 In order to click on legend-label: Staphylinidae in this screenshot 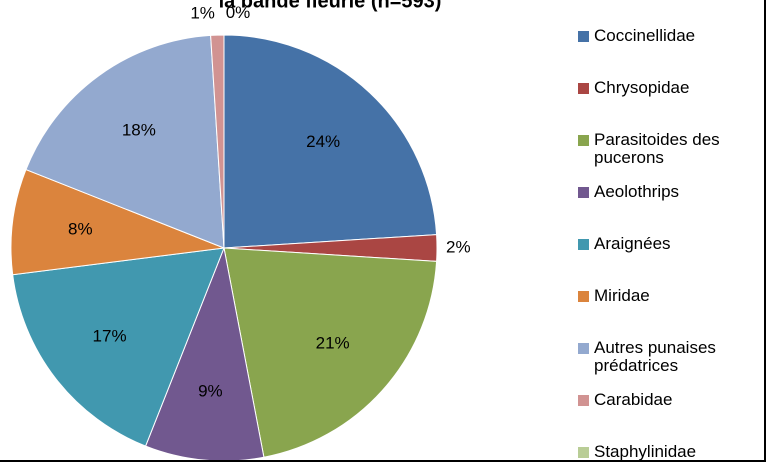, I will do `click(645, 451)`.